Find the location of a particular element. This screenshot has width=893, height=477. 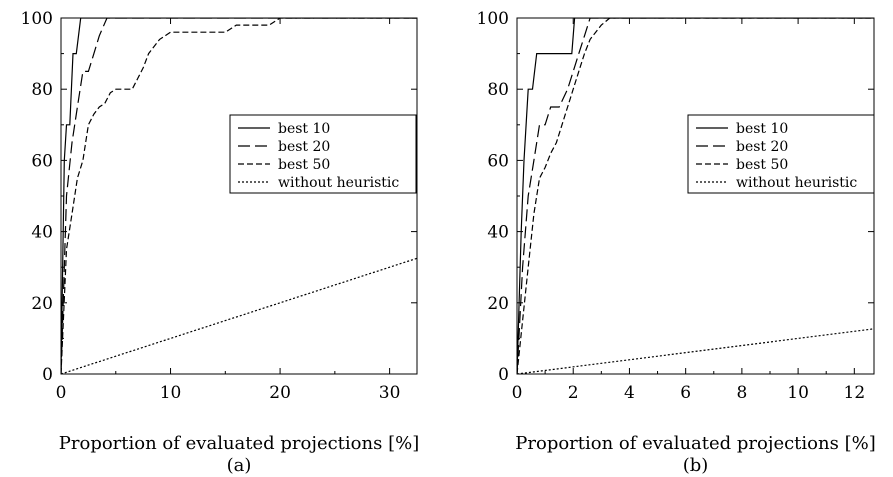

x-tick-label: 2 is located at coordinates (573, 393).